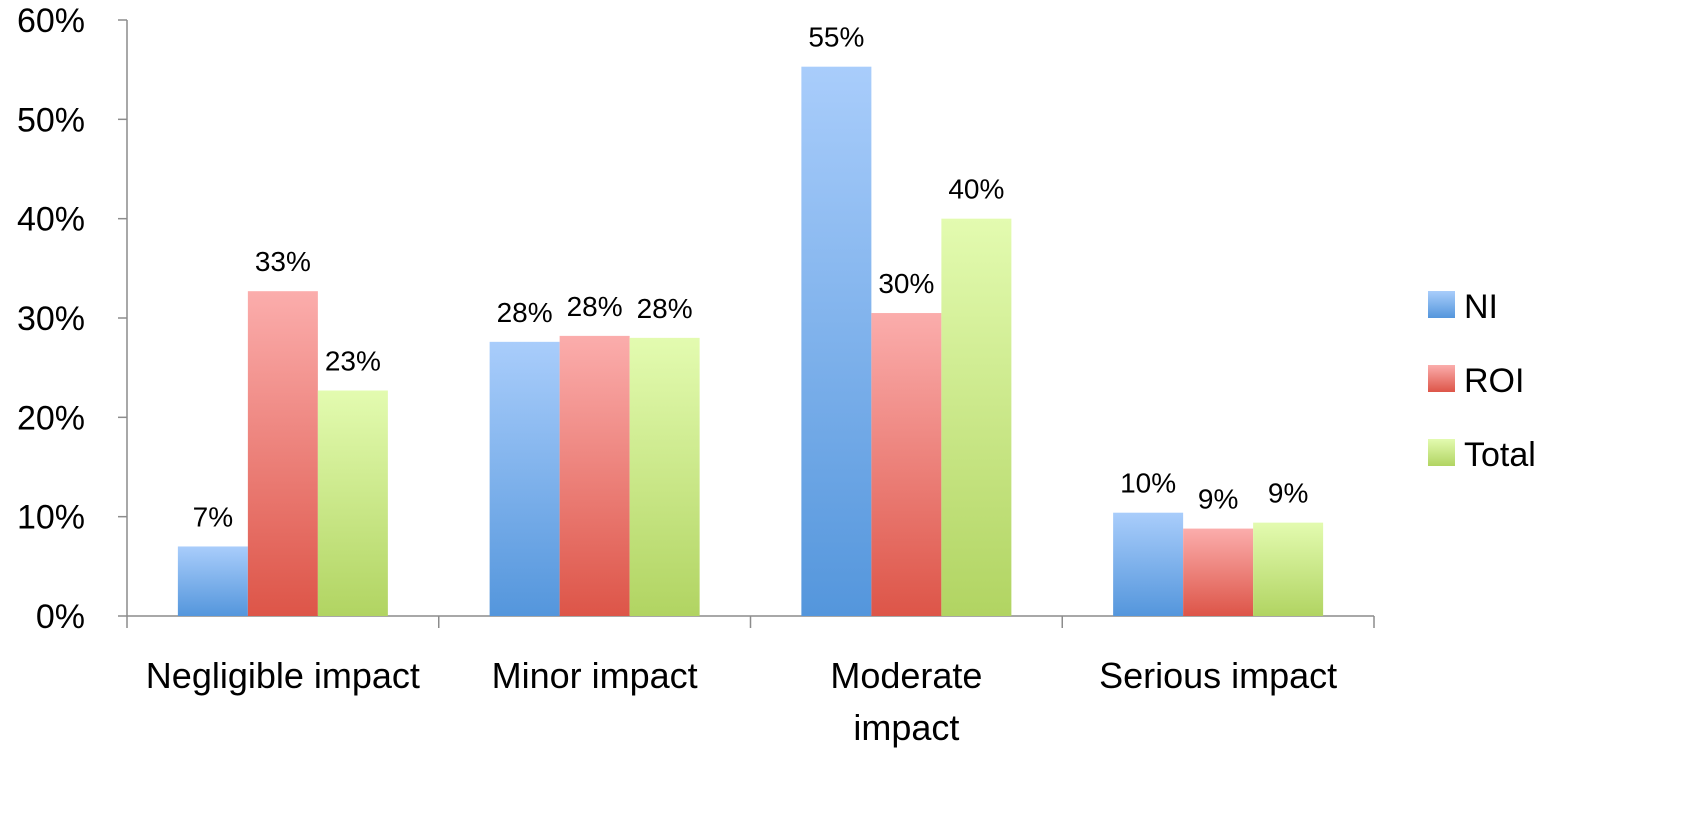 This screenshot has width=1700, height=815. I want to click on data-label: 33%, so click(283, 261).